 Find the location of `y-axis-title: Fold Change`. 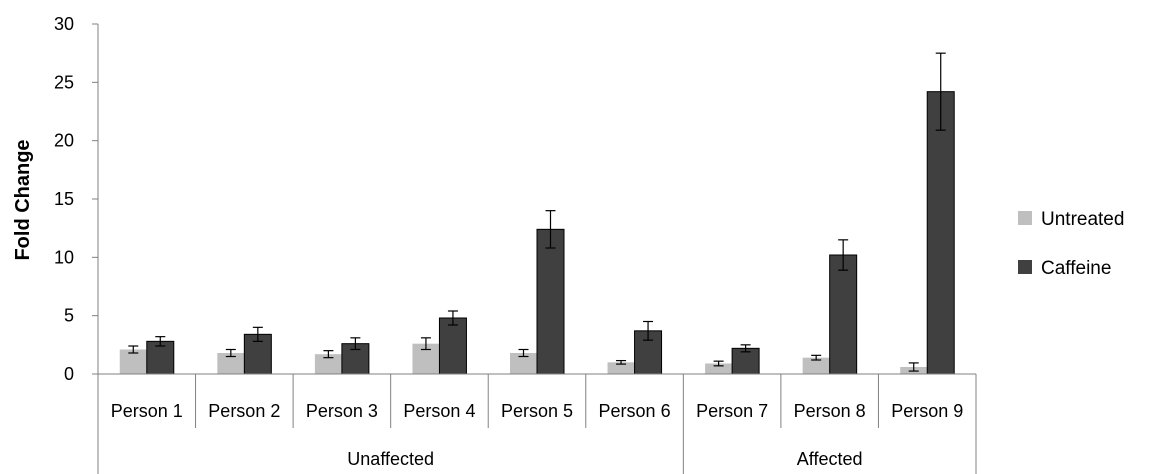

y-axis-title: Fold Change is located at coordinates (23, 199).